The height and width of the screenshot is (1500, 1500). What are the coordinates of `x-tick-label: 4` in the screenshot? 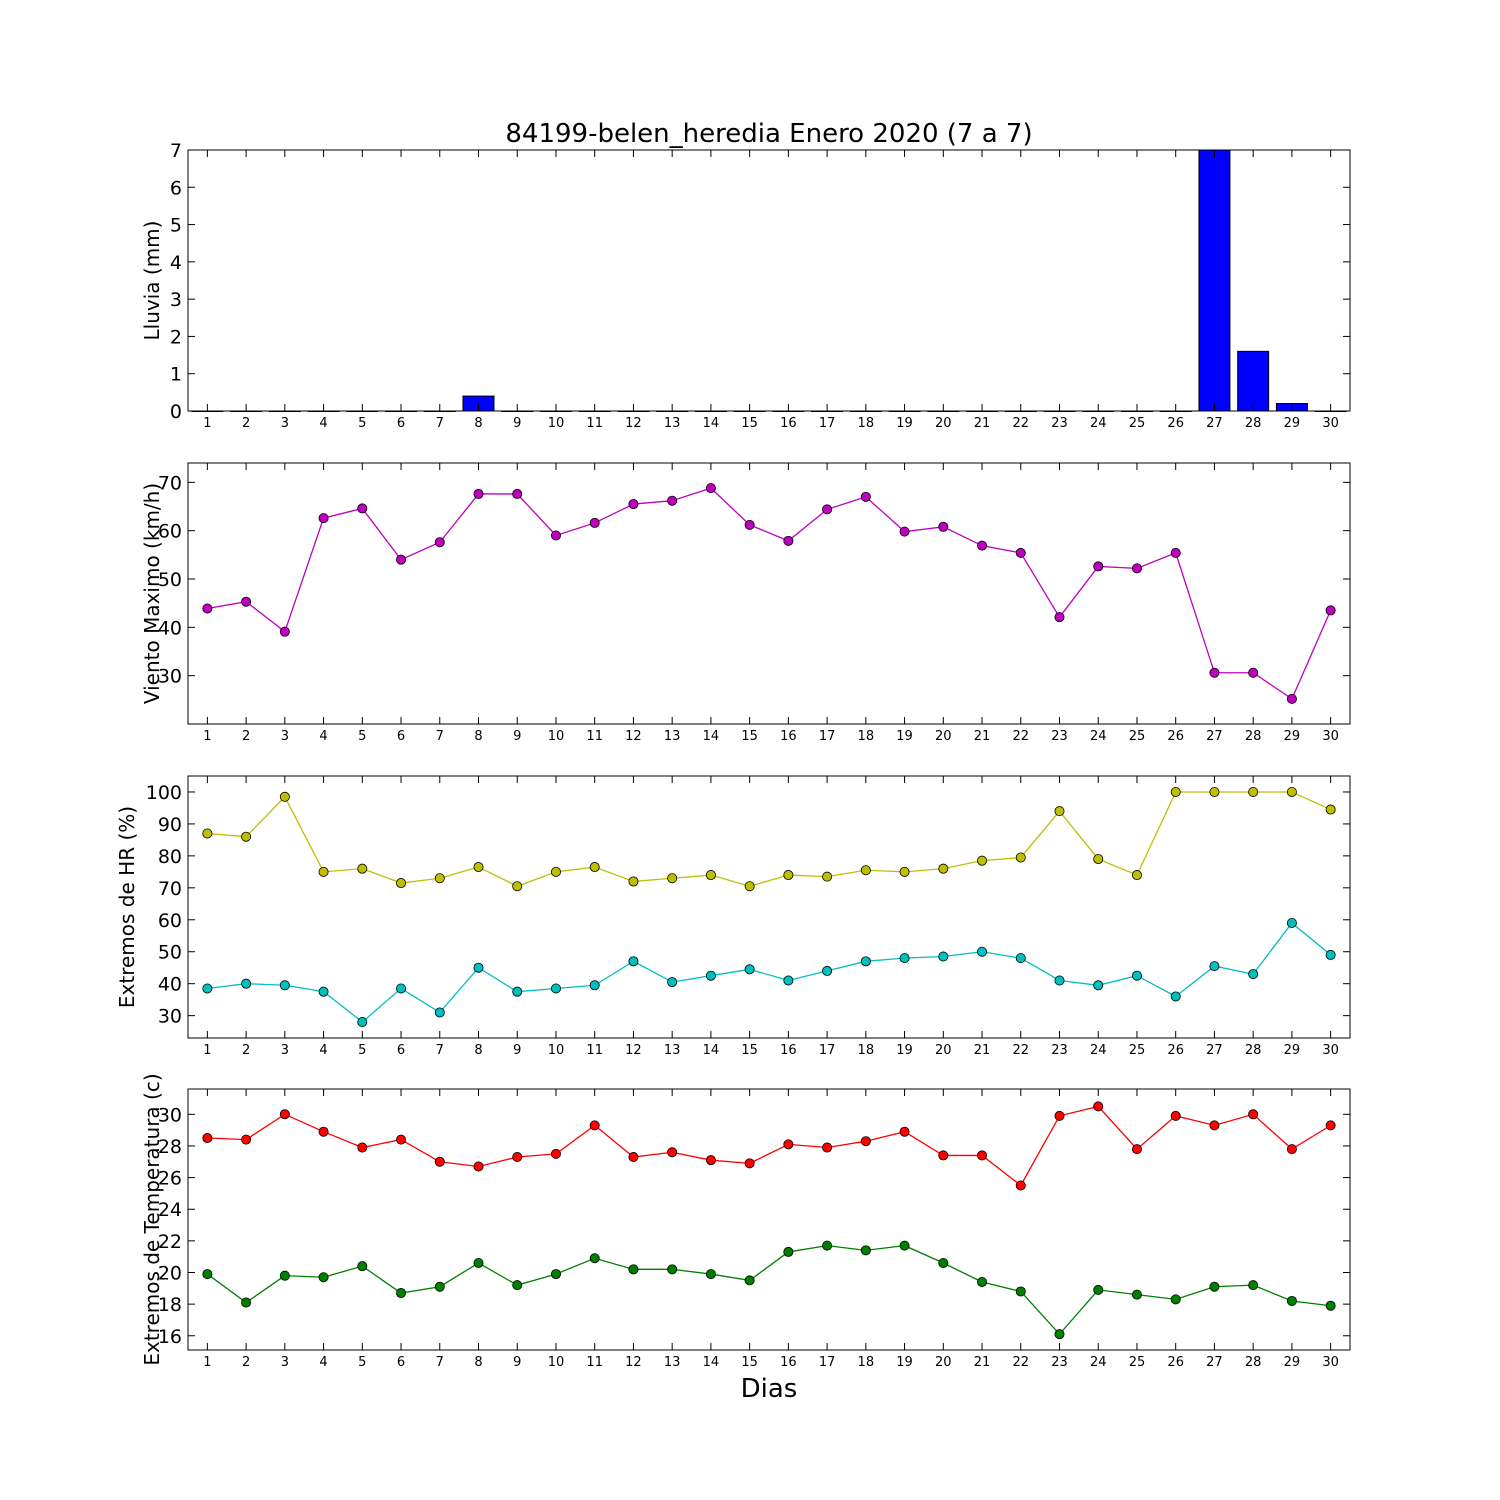 It's located at (323, 736).